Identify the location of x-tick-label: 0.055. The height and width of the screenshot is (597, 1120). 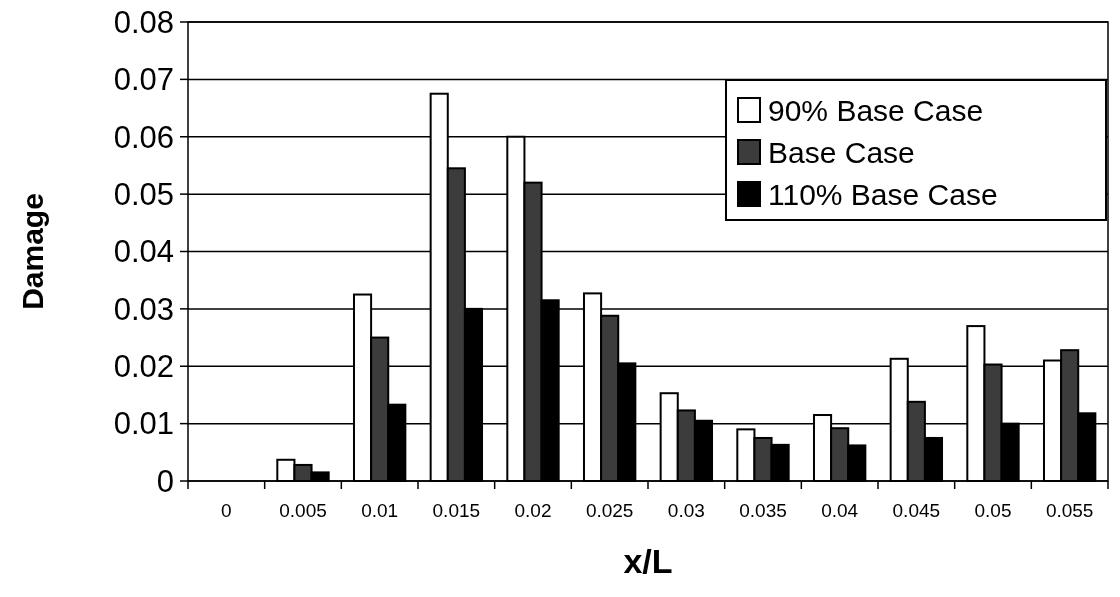
(1069, 510).